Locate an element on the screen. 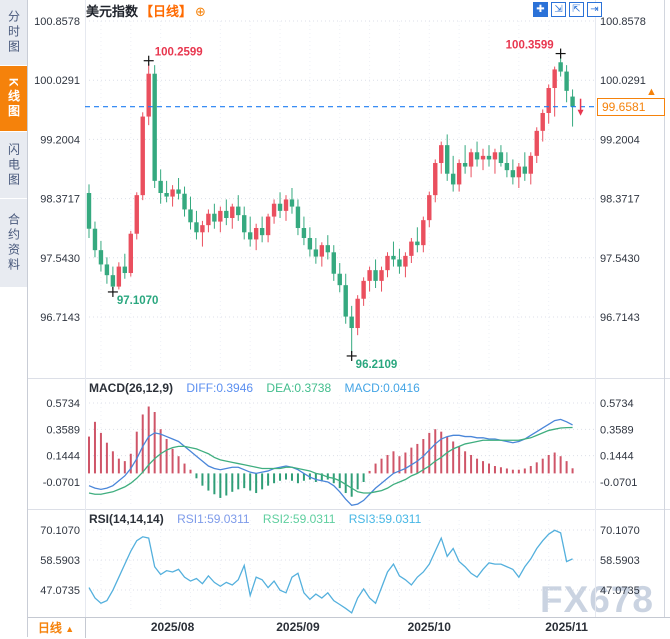 The width and height of the screenshot is (670, 639). zoom-fit-icon: ⇲ is located at coordinates (558, 9).